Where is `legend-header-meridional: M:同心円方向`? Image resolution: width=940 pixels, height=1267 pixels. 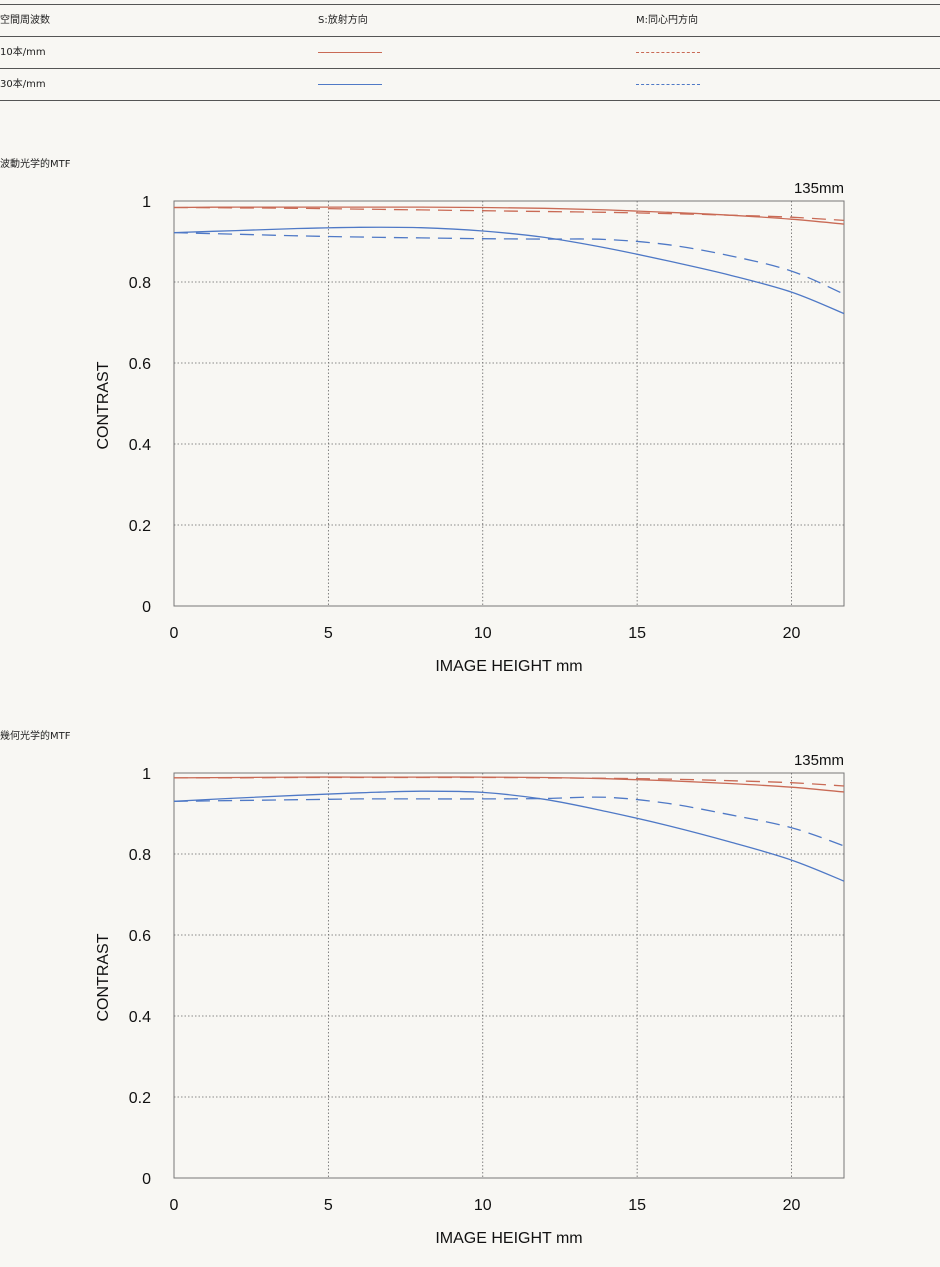 legend-header-meridional: M:同心円方向 is located at coordinates (667, 20).